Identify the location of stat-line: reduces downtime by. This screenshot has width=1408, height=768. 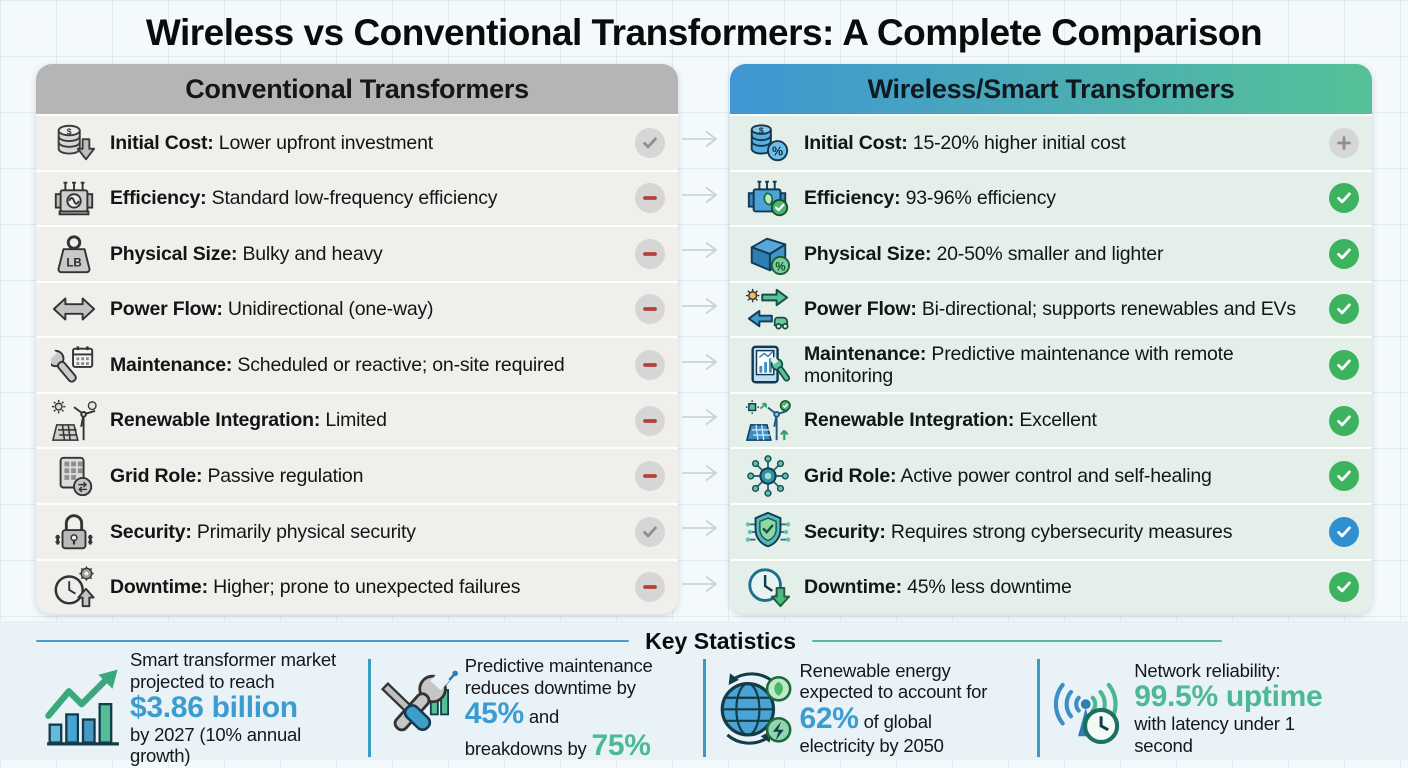
(559, 688).